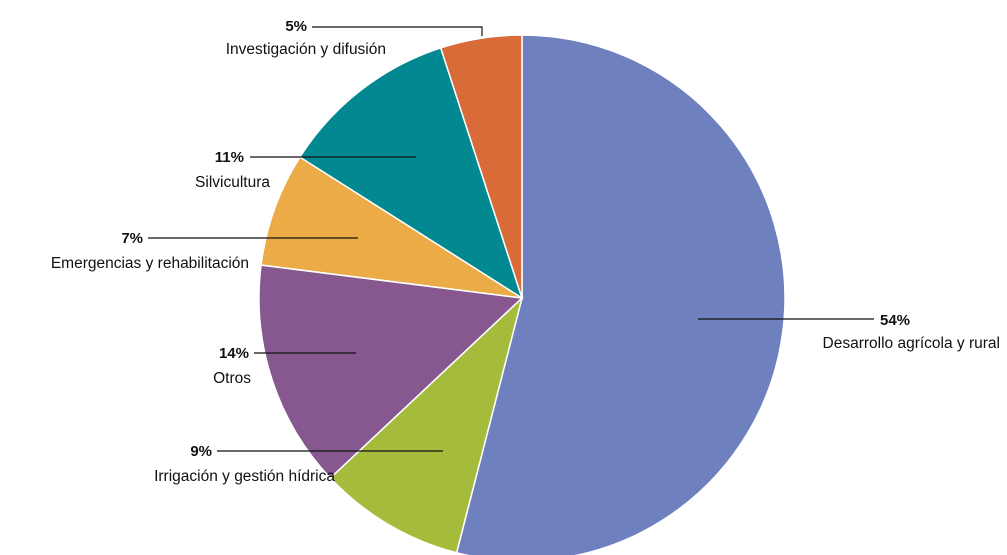  Describe the element at coordinates (244, 476) in the screenshot. I see `slice-label-irrigacion: Irrigación y gestión hídrica` at that location.